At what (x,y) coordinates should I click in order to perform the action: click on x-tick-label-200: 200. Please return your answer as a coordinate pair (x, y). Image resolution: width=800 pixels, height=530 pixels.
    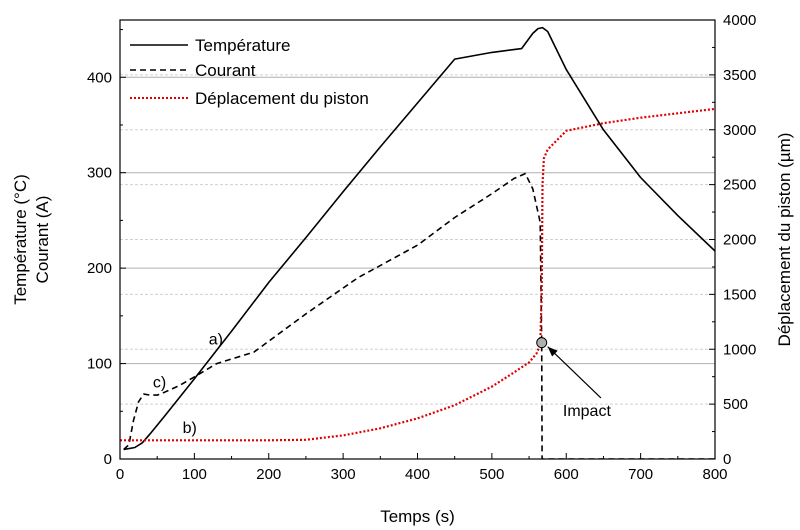
    Looking at the image, I should click on (268, 474).